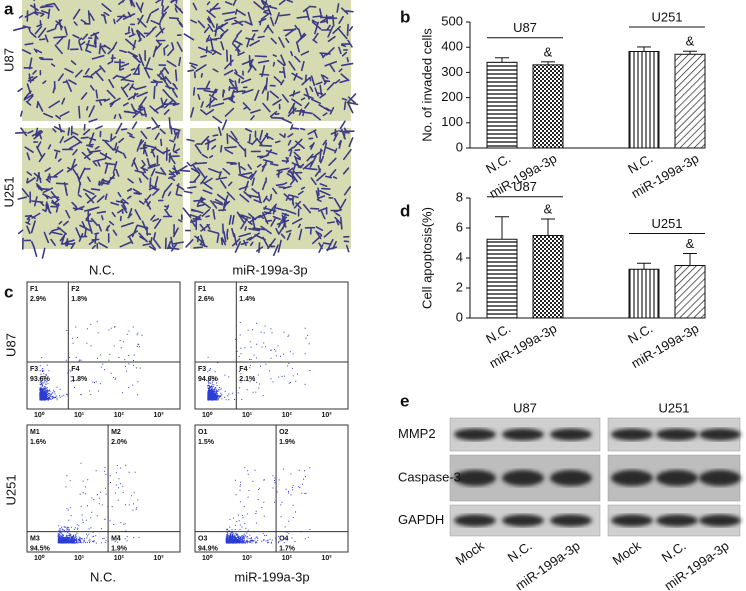 This screenshot has width=746, height=591. I want to click on y-tick-label: 200, so click(452, 96).